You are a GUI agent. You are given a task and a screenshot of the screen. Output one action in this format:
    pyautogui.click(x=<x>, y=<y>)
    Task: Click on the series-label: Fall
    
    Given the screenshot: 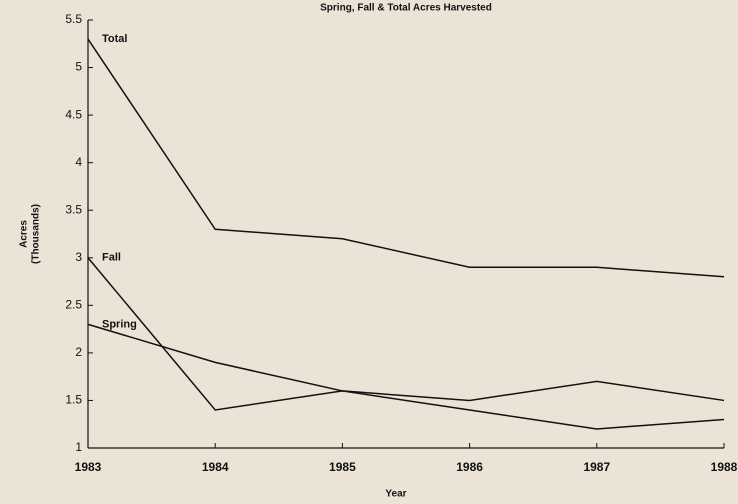 What is the action you would take?
    pyautogui.click(x=111, y=258)
    